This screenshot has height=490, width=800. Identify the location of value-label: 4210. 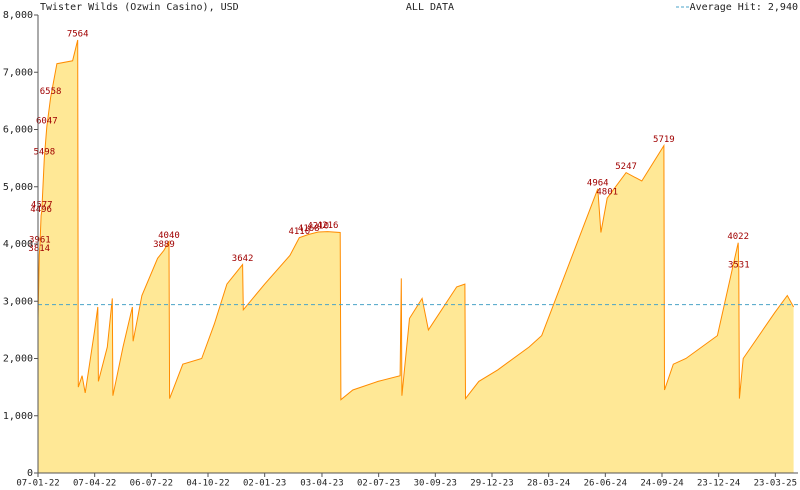
(318, 226).